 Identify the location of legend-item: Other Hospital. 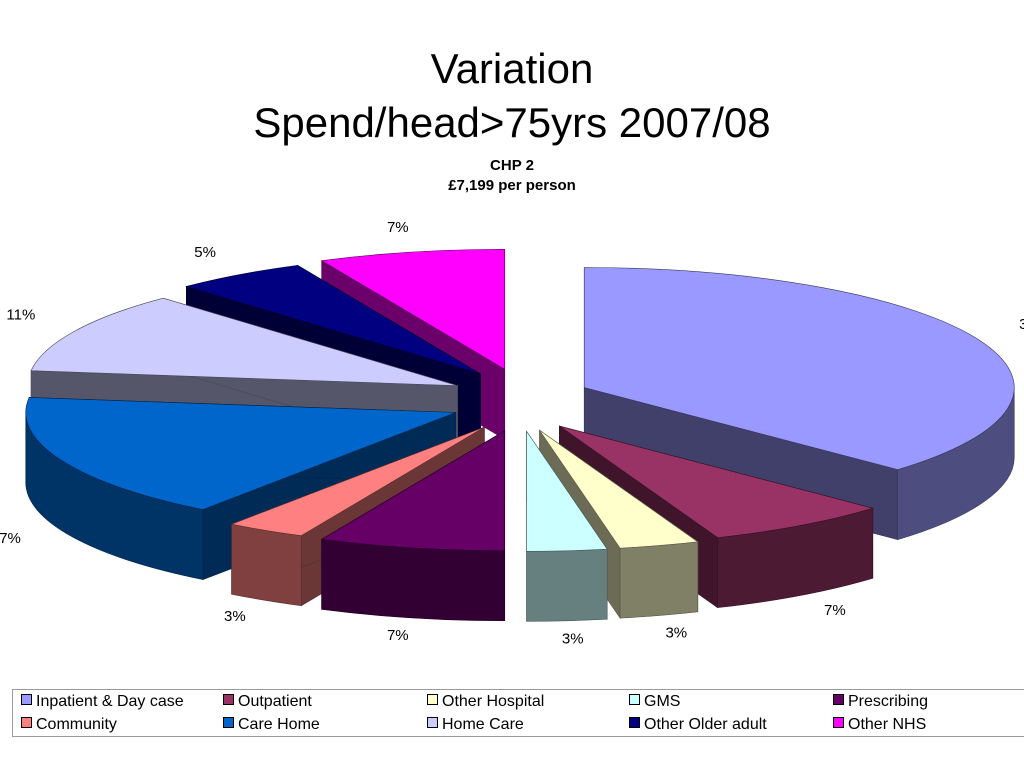
(485, 702).